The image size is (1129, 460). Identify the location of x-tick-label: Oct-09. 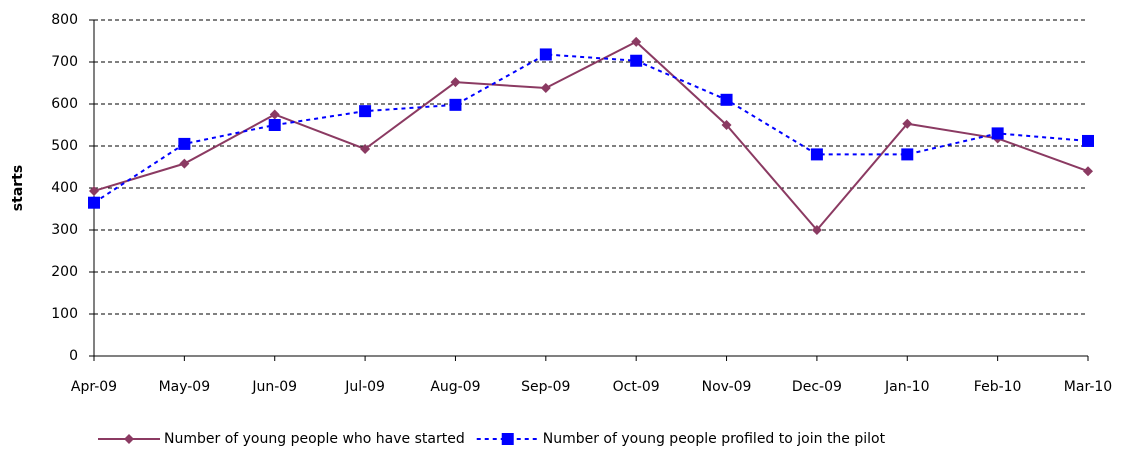
(636, 387).